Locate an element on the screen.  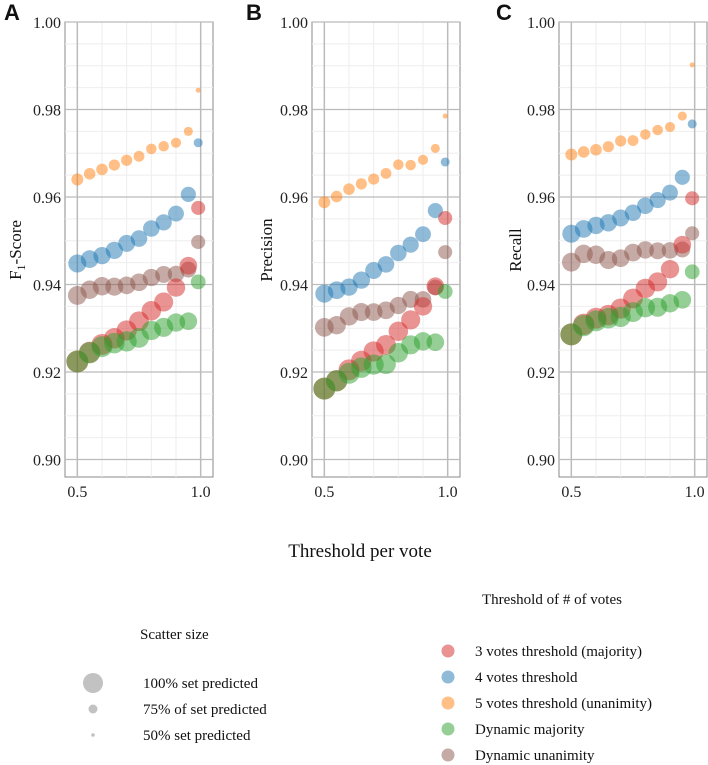
y-tick-label: 1.00 is located at coordinates (294, 23).